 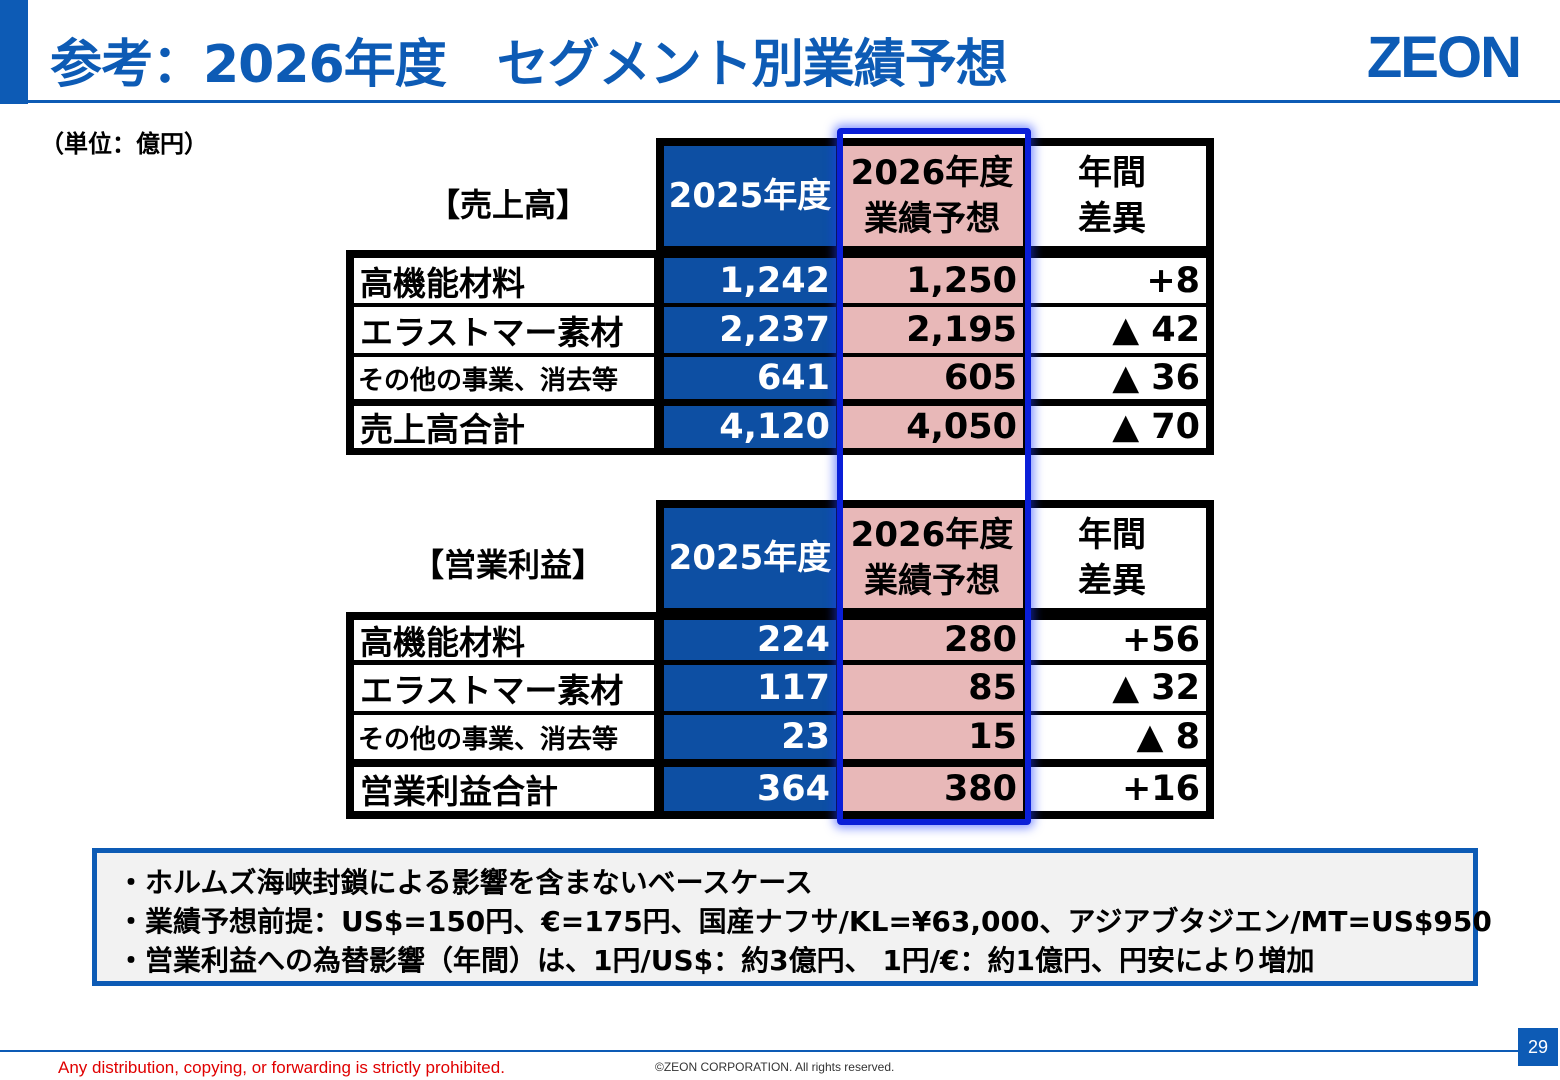 I want to click on op-income-row-diff: ▲ 32, so click(x=1118, y=688).